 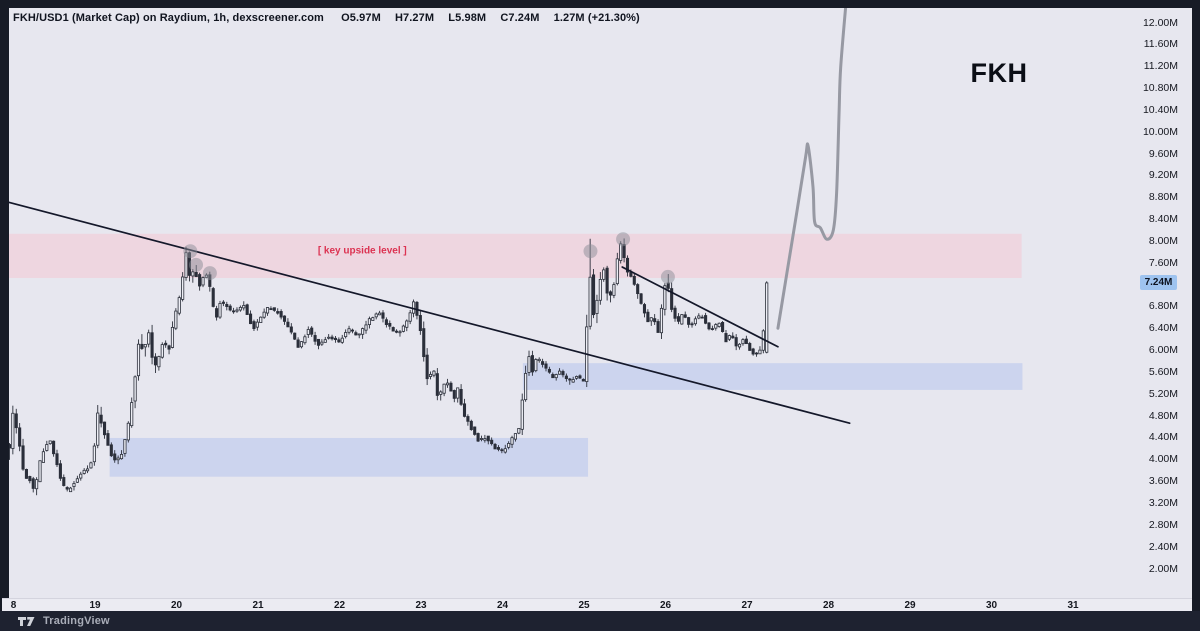 I want to click on price-tick-label: 3.60M, so click(x=1163, y=481).